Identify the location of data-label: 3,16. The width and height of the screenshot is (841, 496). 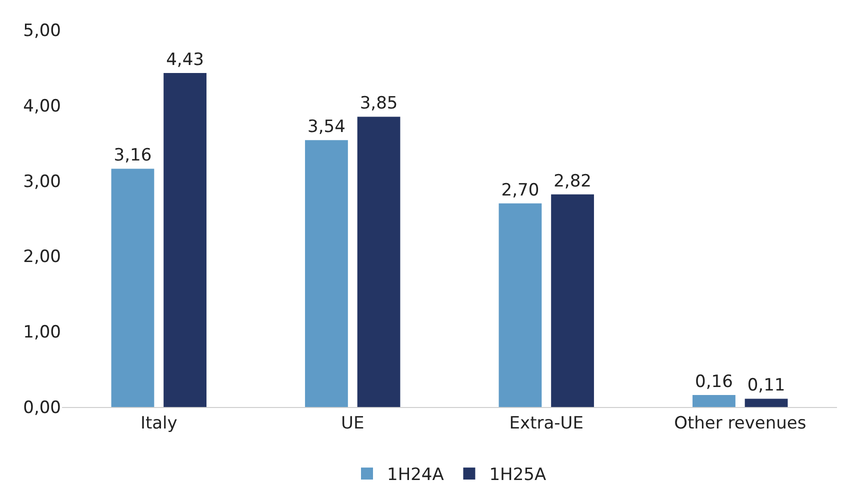
(133, 156).